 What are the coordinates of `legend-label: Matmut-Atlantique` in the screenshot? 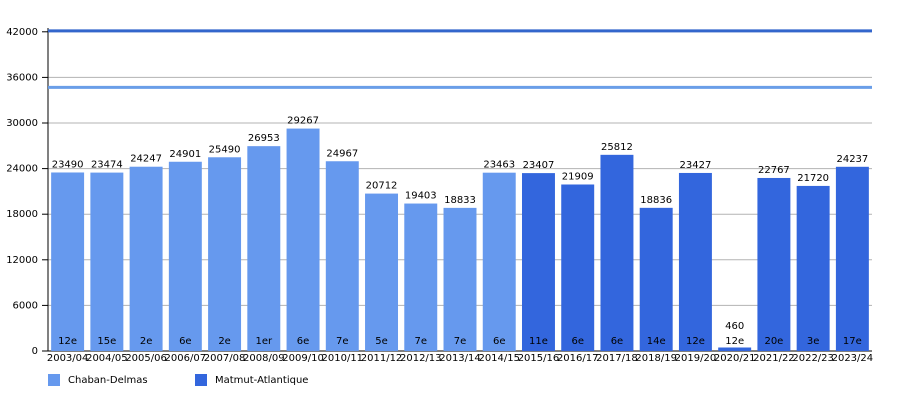 It's located at (261, 380).